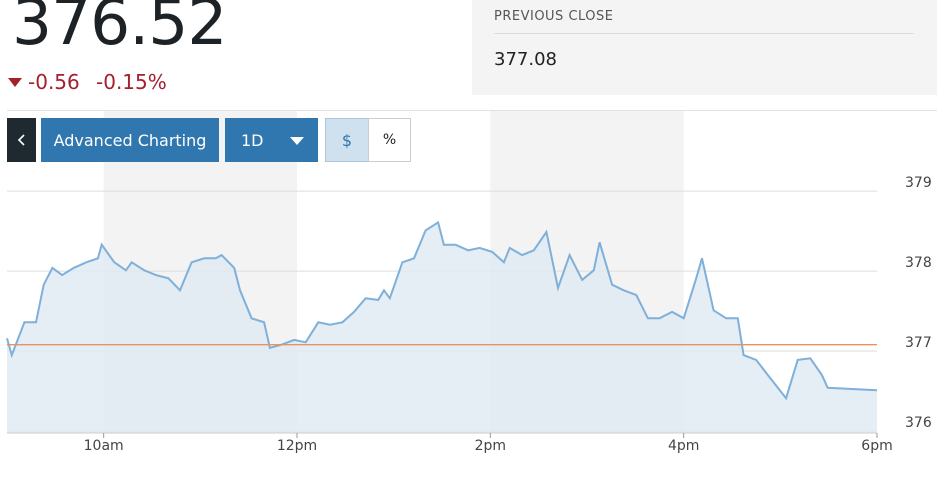 The image size is (943, 479). I want to click on range-dropdown: 1D, so click(271, 140).